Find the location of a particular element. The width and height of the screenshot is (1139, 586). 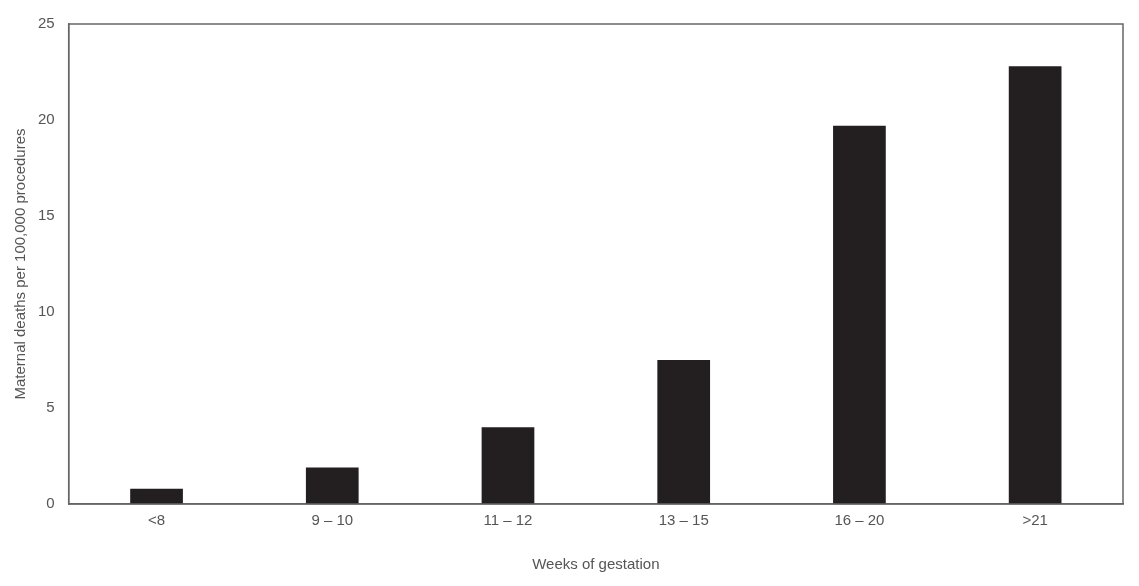

y-tick-label: 0 is located at coordinates (50, 503).